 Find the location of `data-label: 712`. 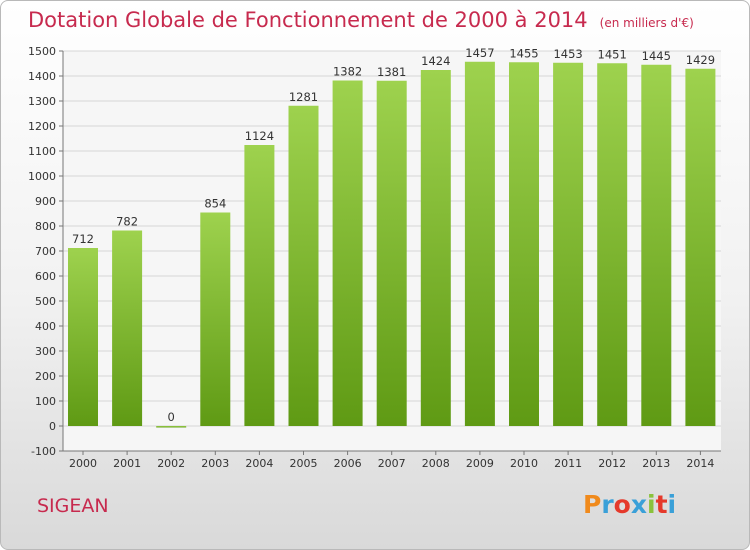

data-label: 712 is located at coordinates (83, 239).